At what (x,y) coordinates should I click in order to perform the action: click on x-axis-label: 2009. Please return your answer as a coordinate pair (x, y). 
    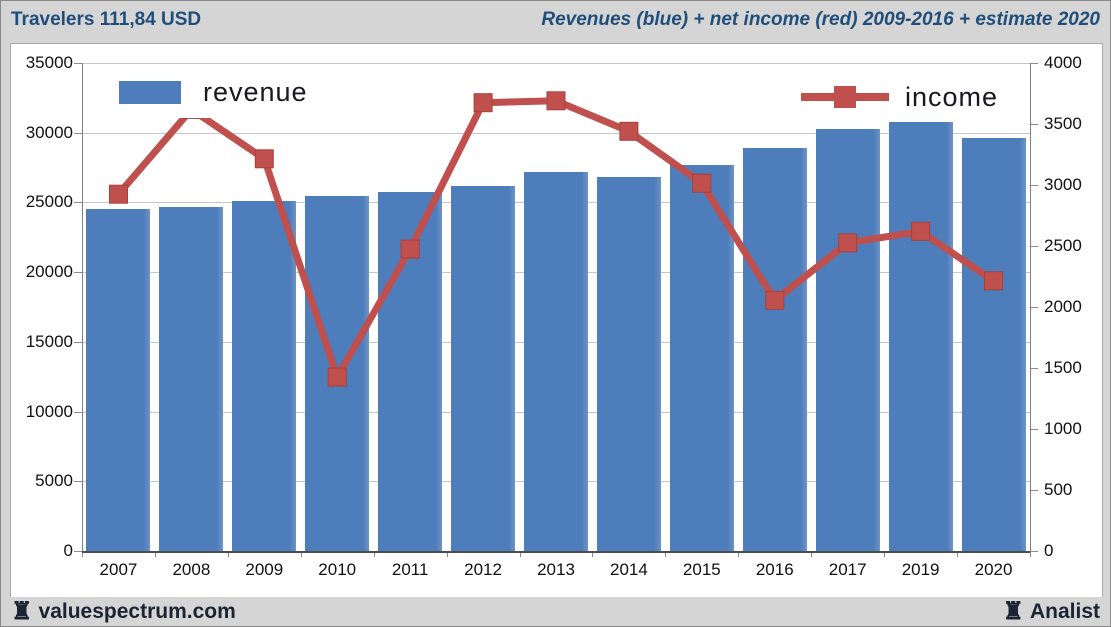
    Looking at the image, I should click on (264, 569).